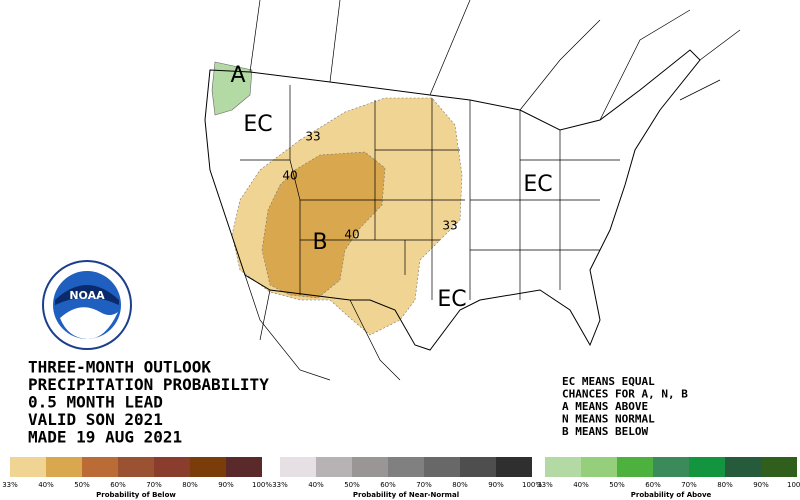  I want to click on outlook-line: VALID SON 2021, so click(95, 419).